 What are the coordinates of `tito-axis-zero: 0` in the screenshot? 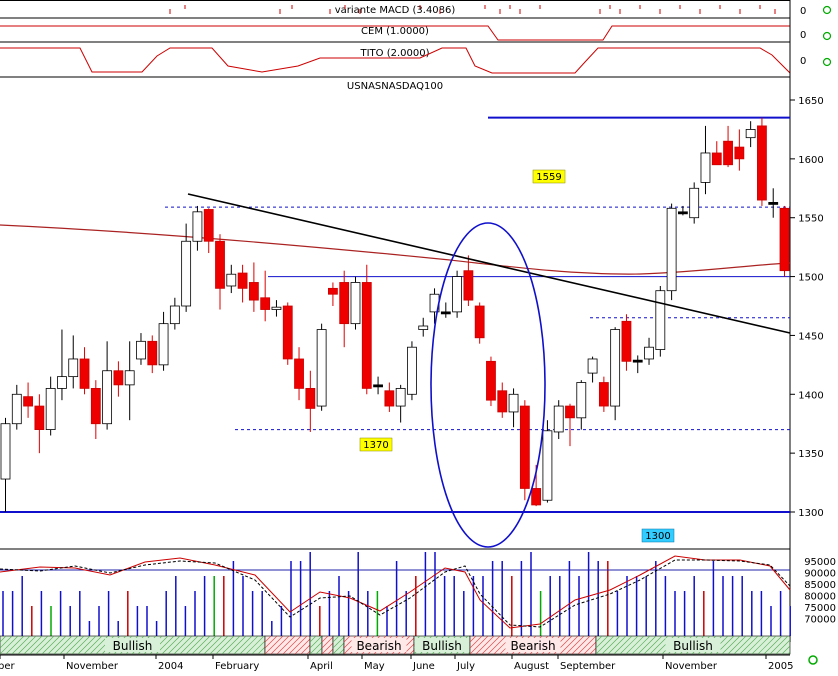 It's located at (803, 61).